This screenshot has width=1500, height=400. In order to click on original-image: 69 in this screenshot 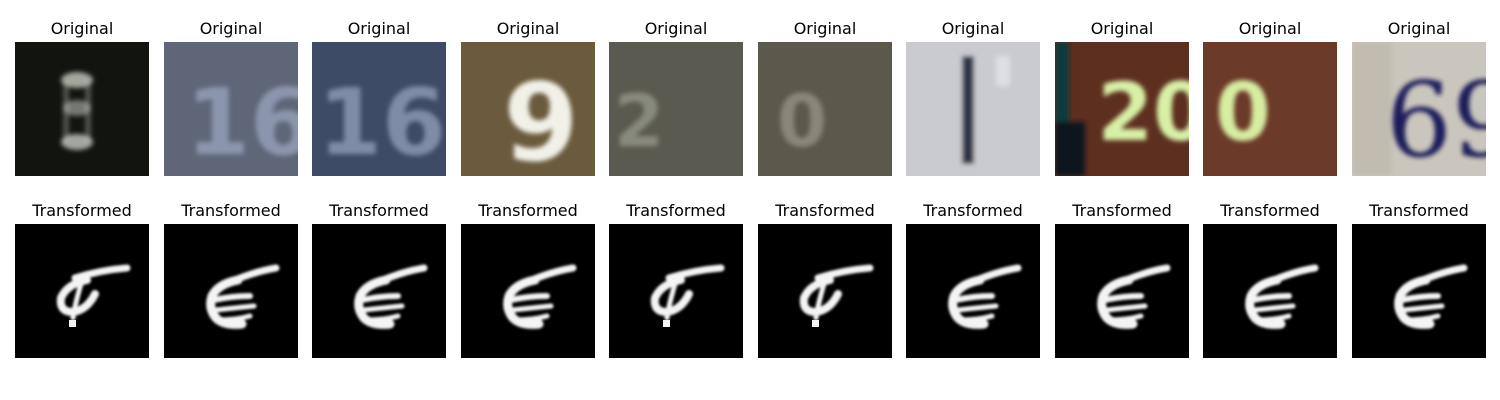, I will do `click(1419, 109)`.